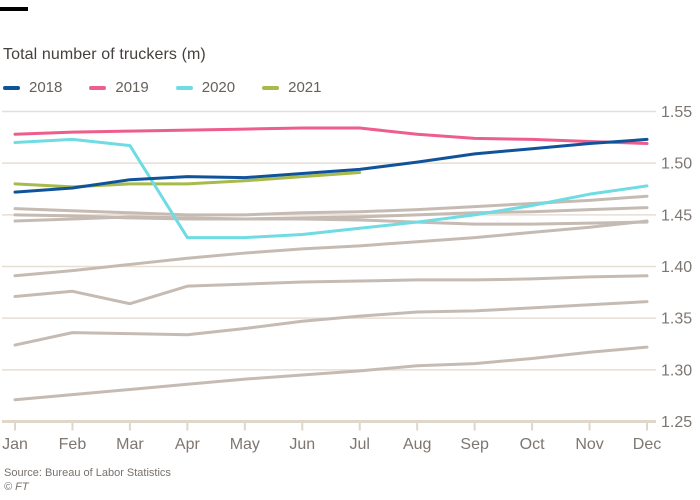  I want to click on series-line-2018, so click(331, 165).